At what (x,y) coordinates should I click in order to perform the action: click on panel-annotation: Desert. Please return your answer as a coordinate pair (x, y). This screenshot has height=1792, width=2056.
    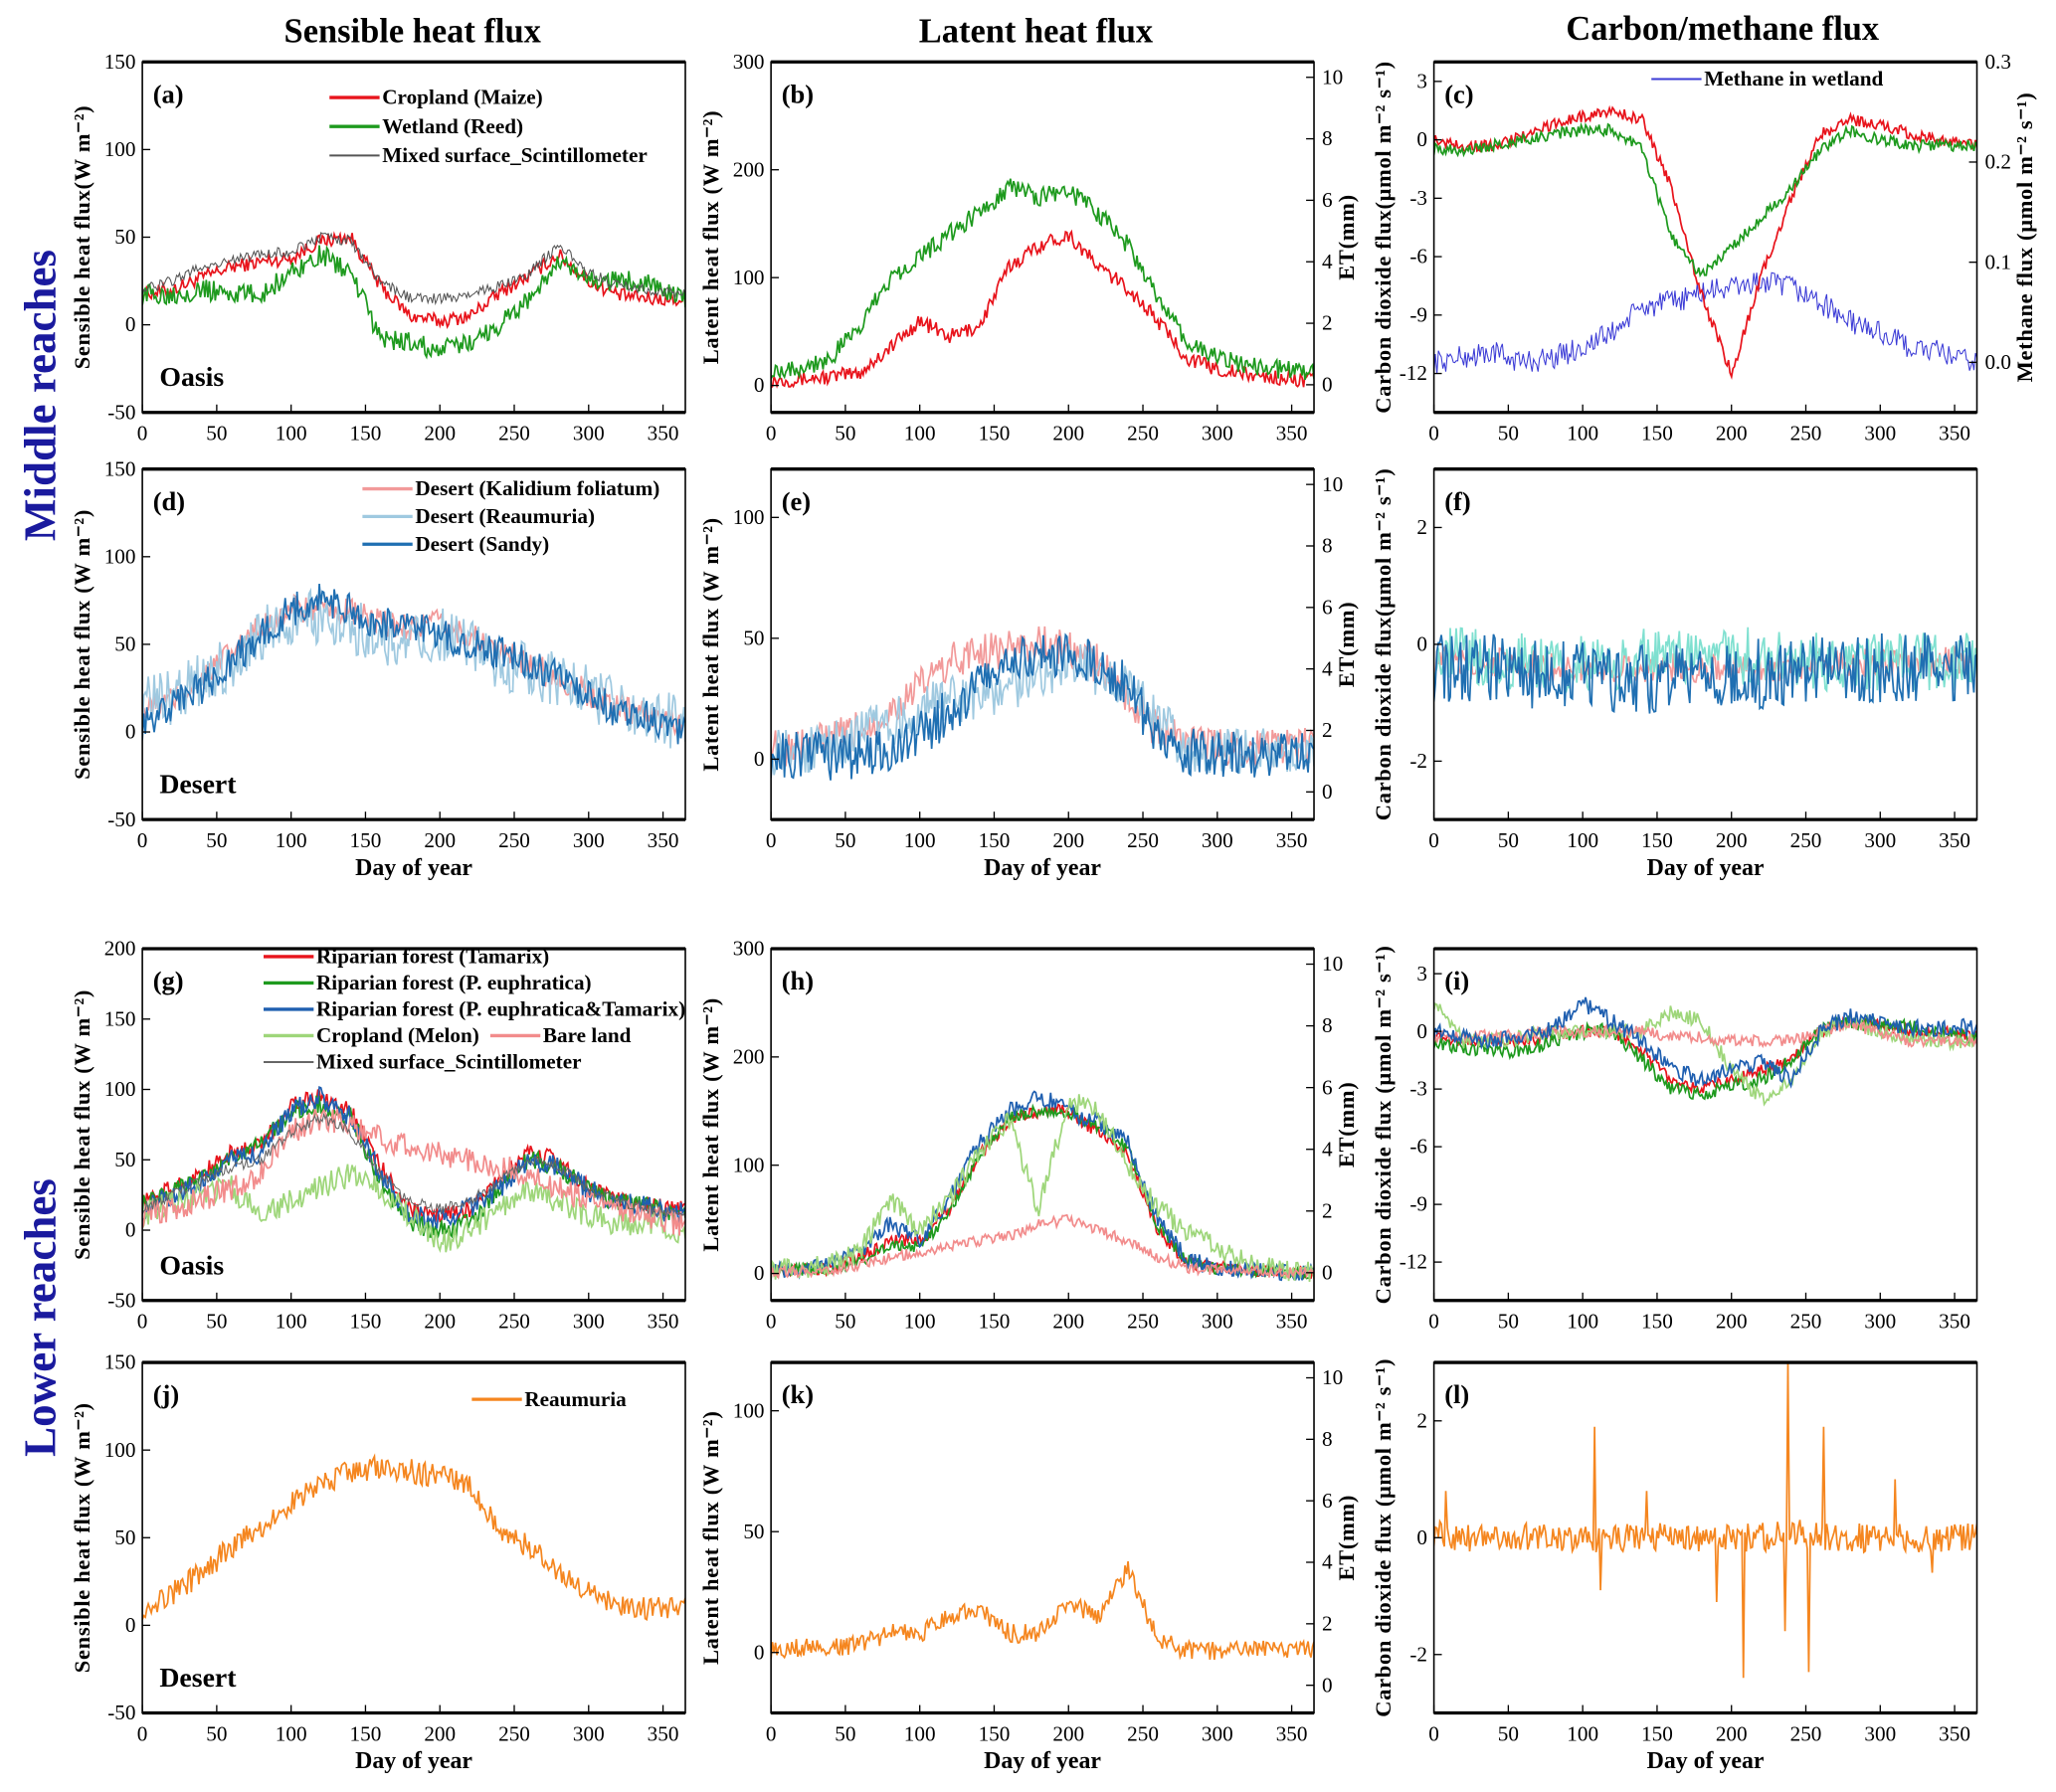
    Looking at the image, I should click on (198, 1679).